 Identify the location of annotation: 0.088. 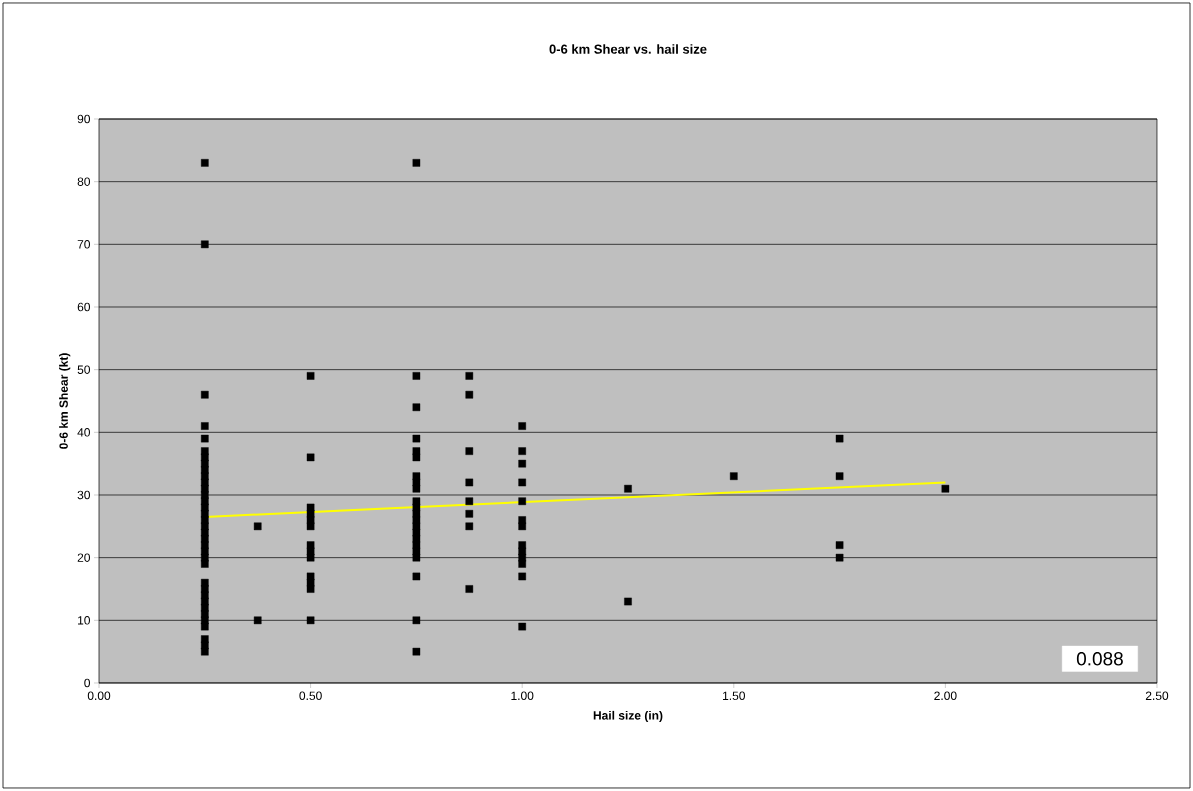
(1099, 659).